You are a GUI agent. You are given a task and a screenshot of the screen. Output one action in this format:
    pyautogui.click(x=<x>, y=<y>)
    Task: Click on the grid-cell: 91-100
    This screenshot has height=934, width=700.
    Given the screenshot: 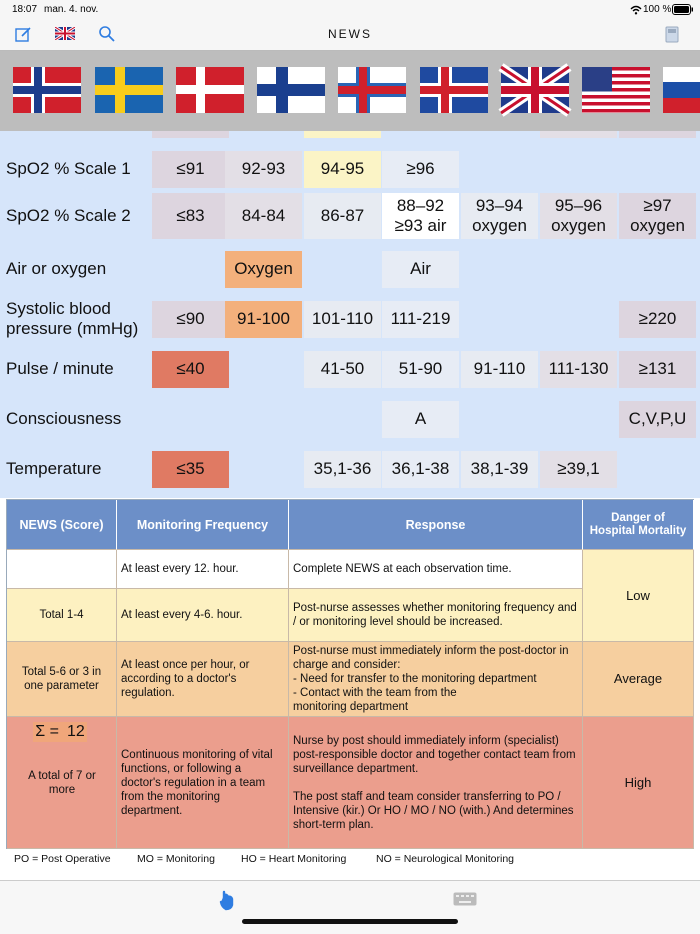 What is the action you would take?
    pyautogui.click(x=263, y=319)
    